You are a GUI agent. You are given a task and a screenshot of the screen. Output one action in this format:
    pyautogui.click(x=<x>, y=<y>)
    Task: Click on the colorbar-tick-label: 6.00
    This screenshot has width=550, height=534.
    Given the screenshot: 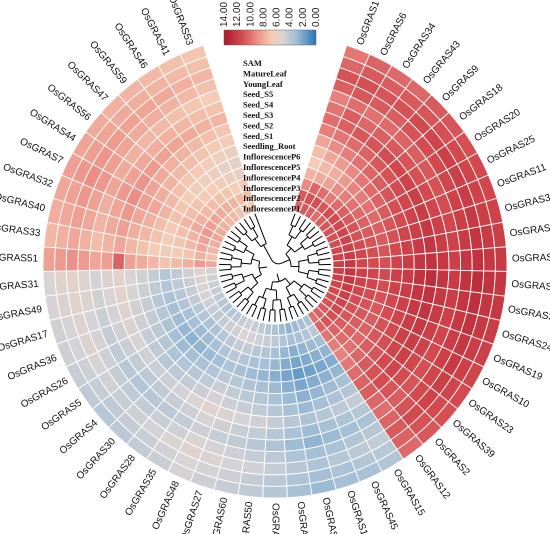 What is the action you would take?
    pyautogui.click(x=277, y=17)
    